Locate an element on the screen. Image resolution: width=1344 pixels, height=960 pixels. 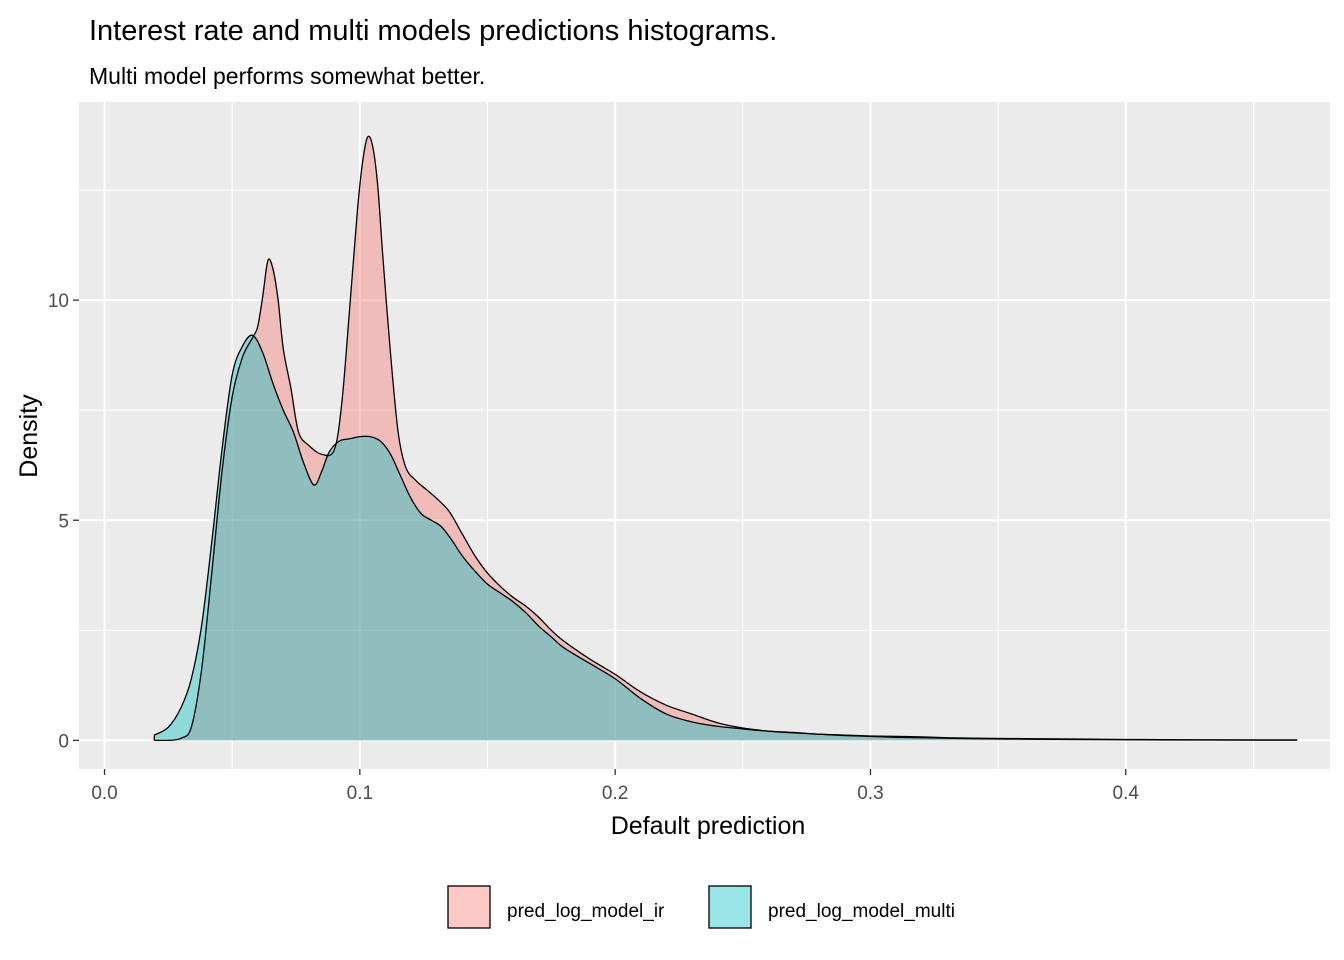
y-tick-label: 10 is located at coordinates (58, 301).